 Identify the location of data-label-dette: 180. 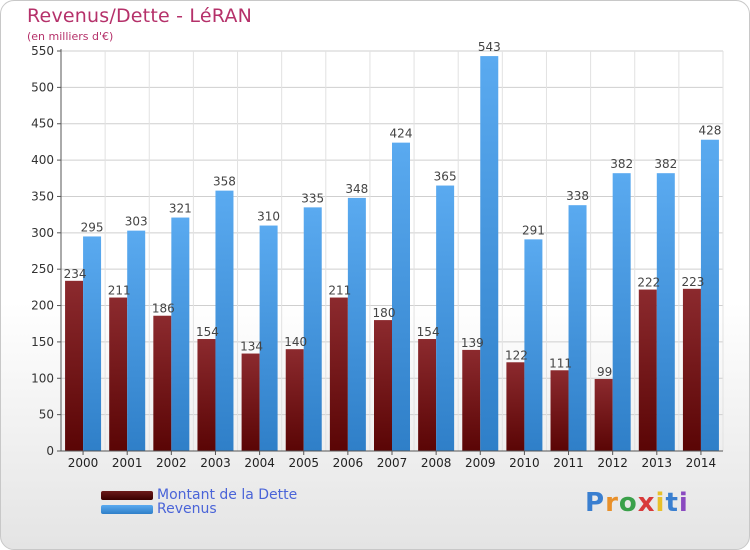
(384, 313).